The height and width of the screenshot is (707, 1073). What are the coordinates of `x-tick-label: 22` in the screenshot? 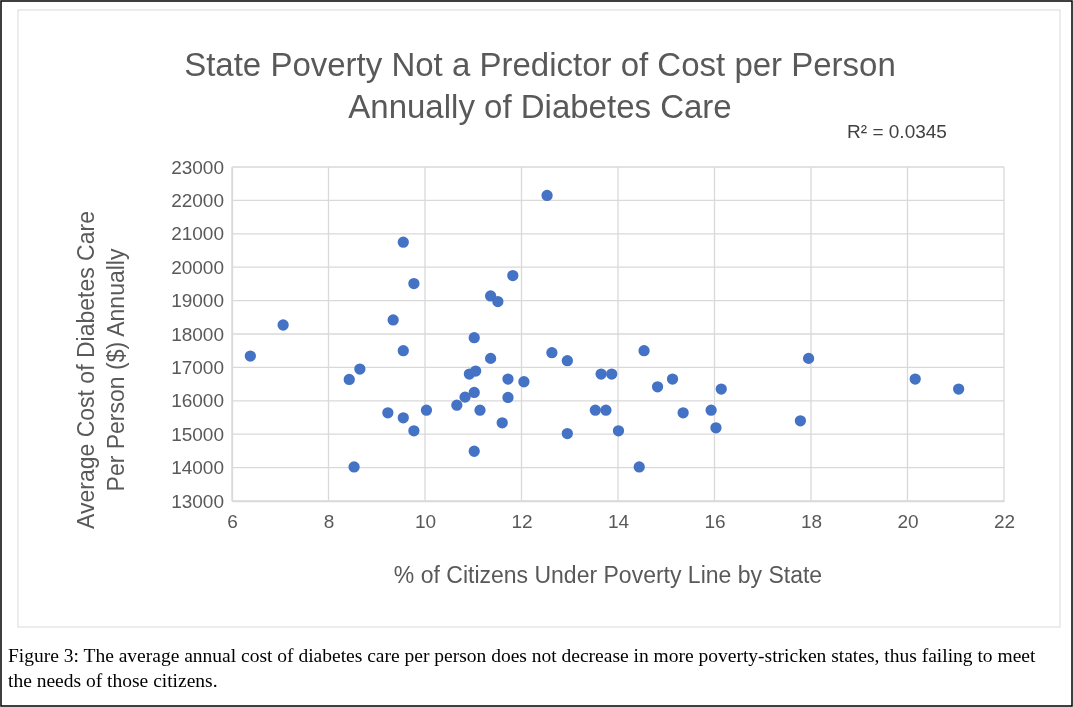 It's located at (1004, 522).